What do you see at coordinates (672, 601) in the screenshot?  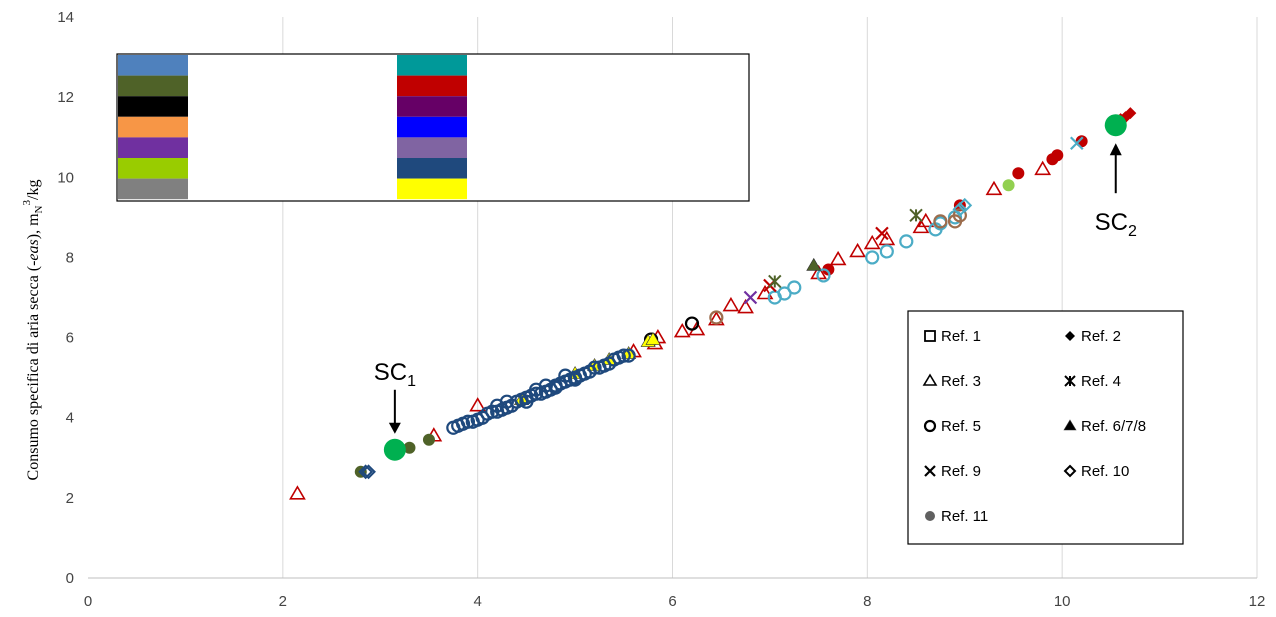 I see `x-tick-label: 6` at bounding box center [672, 601].